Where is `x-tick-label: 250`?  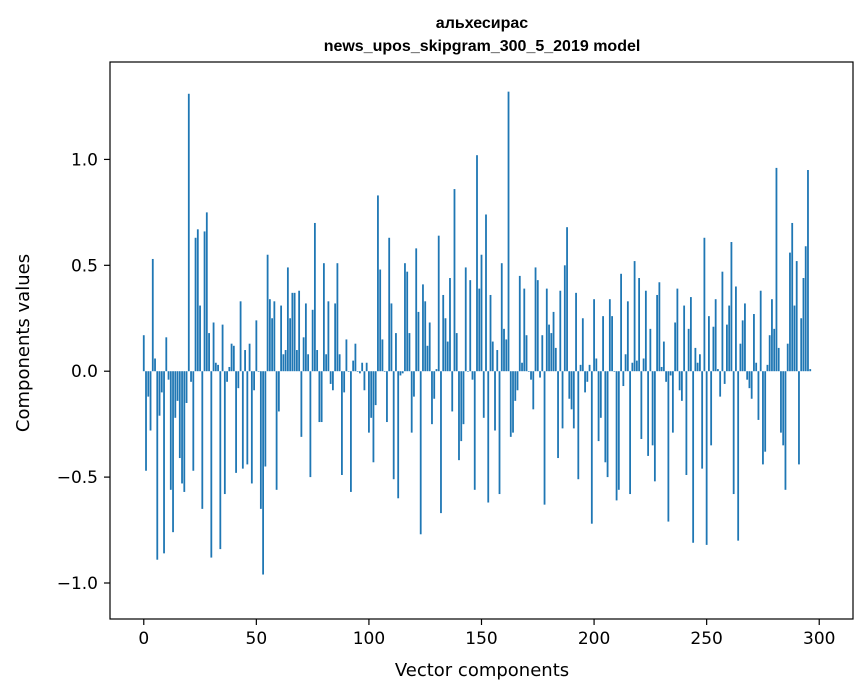 x-tick-label: 250 is located at coordinates (706, 639).